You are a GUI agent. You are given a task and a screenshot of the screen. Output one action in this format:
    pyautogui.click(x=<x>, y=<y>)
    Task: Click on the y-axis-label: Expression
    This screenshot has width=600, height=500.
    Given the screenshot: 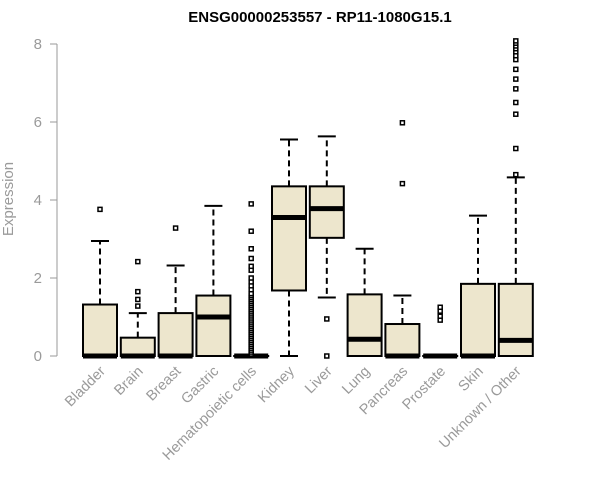 What is the action you would take?
    pyautogui.click(x=8, y=199)
    